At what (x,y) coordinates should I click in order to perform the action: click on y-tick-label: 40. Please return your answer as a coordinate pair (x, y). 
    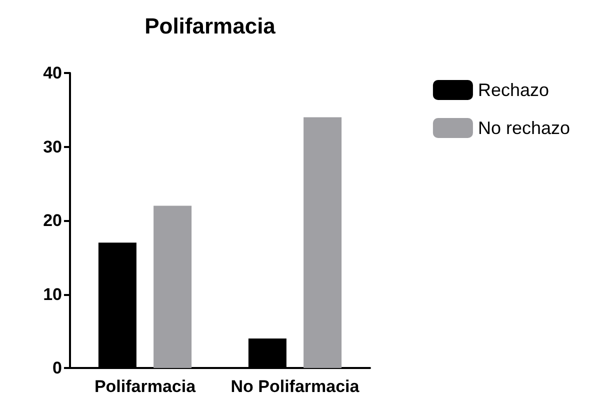
    Looking at the image, I should click on (52, 73).